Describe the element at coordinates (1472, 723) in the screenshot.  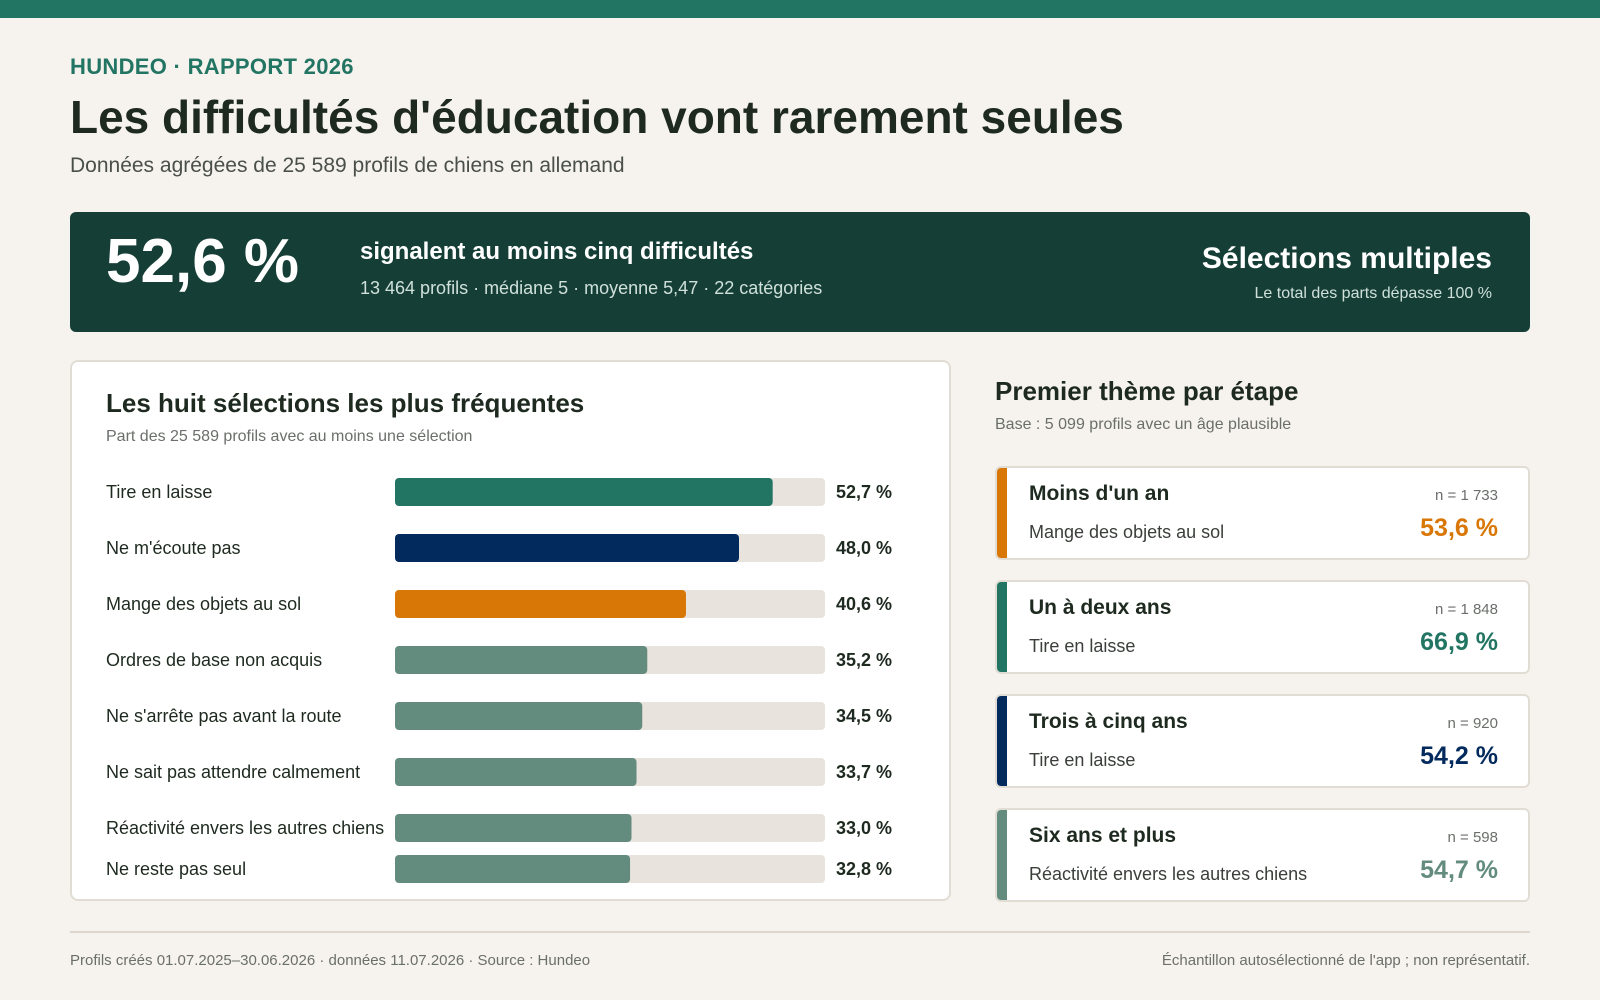
I see `stage-count: n = 920` at that location.